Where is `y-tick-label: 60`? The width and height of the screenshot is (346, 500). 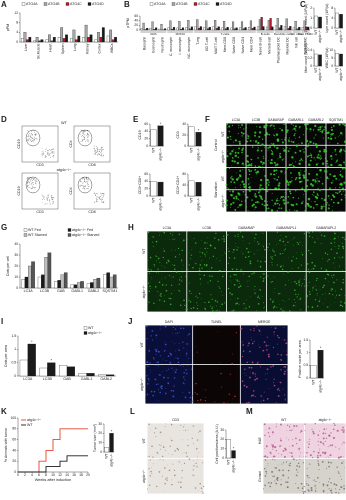
y-tick-label: 60 is located at coordinates (136, 16).